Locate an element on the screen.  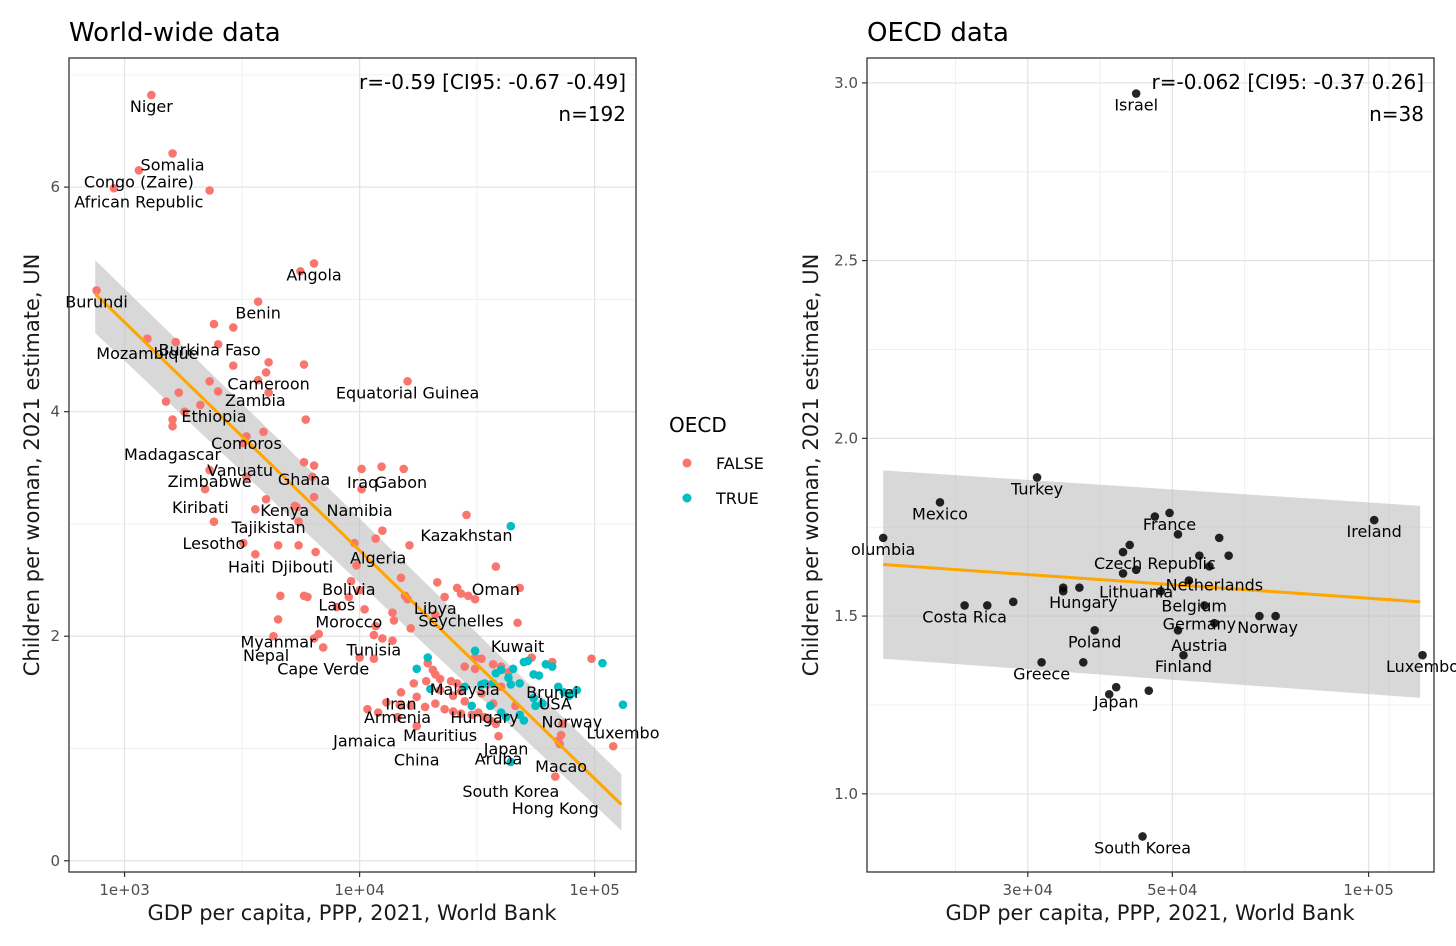
x-tick-label: 1e+03 is located at coordinates (124, 890).